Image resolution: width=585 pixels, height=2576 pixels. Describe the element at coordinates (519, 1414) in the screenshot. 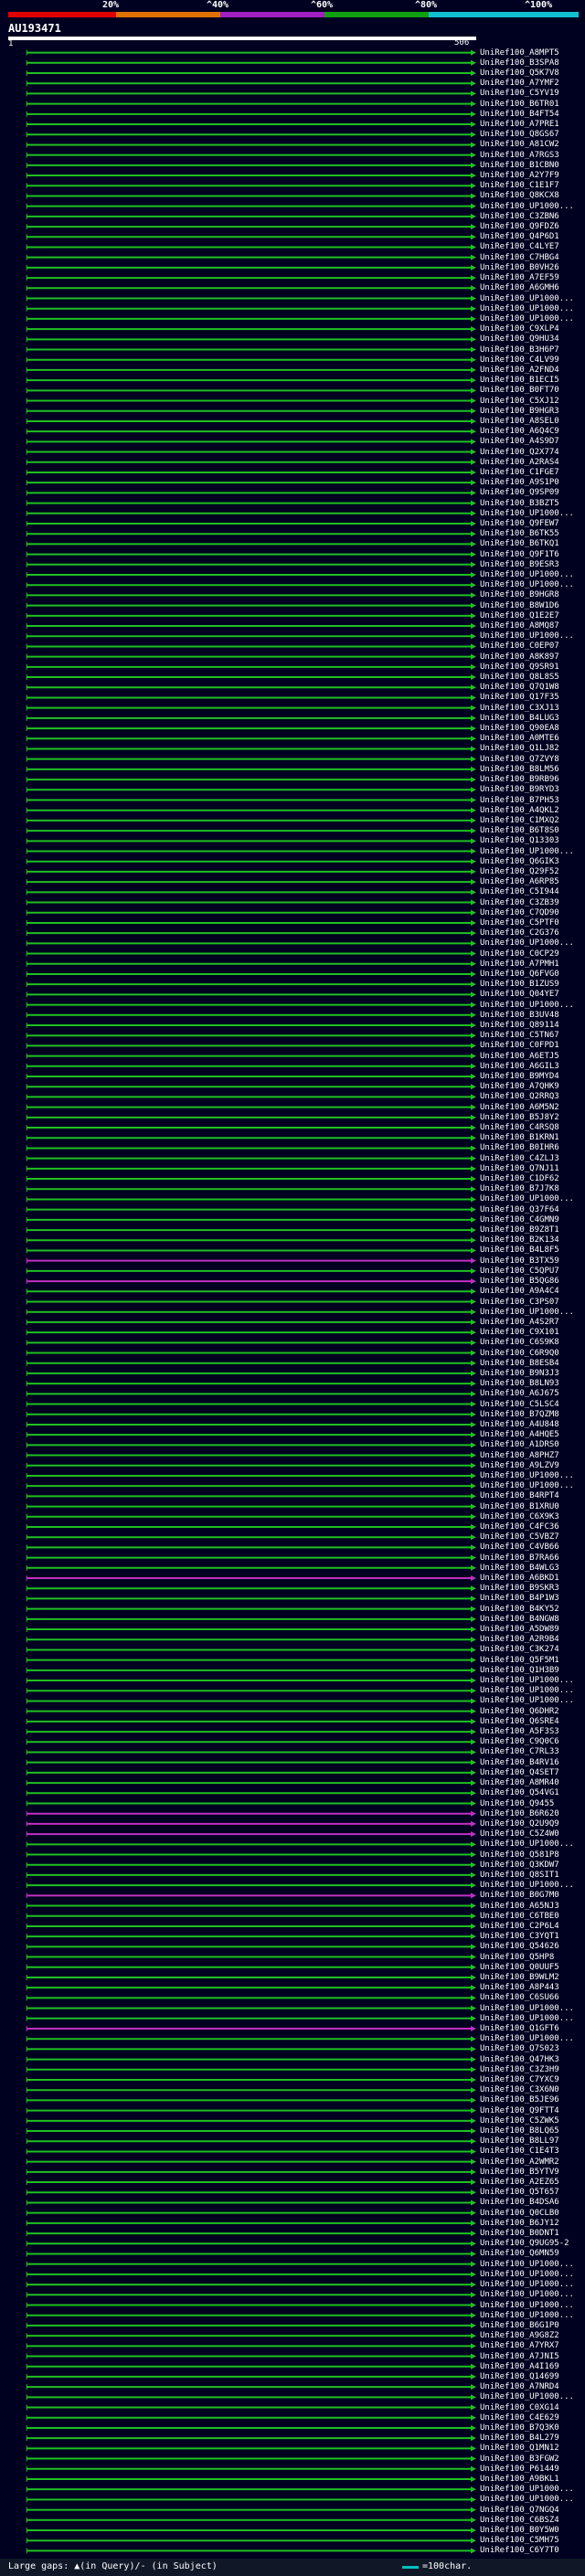

I see `hit-label: UniRef100_B7QZM8` at that location.